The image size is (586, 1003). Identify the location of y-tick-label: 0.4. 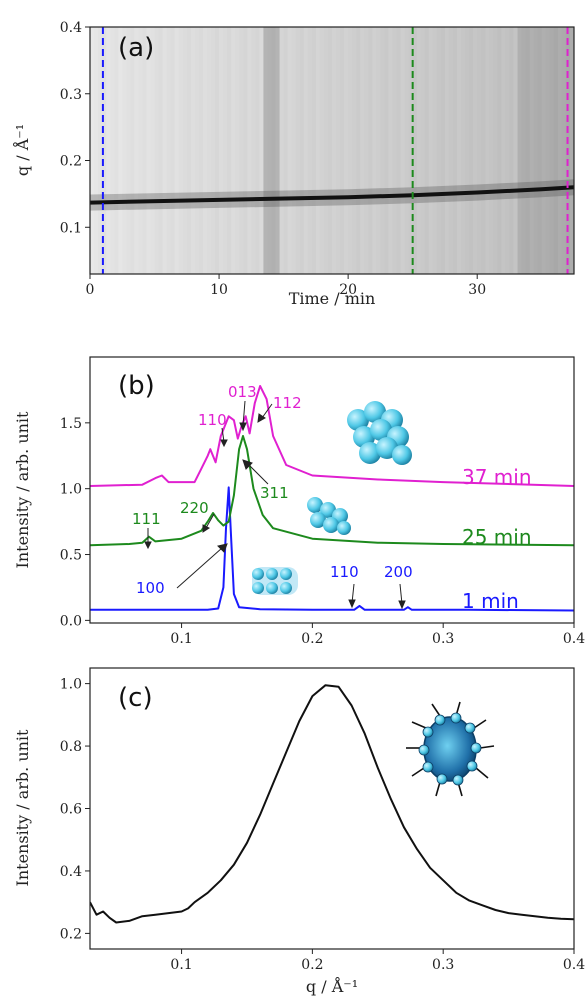
(71, 872).